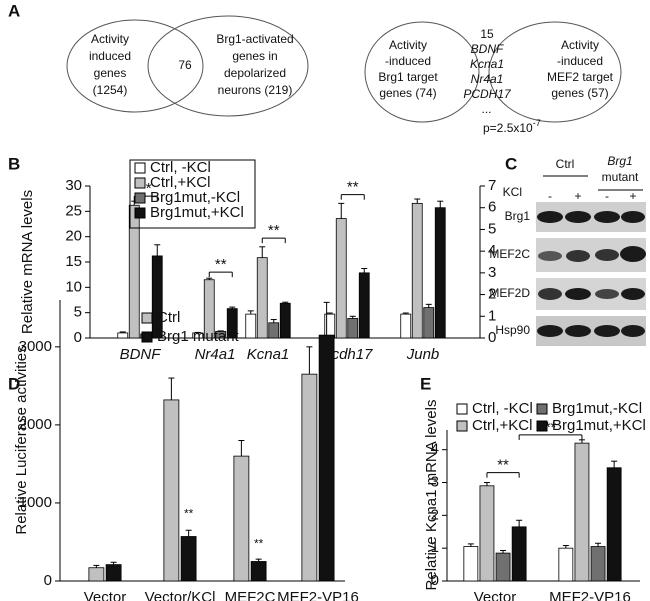 The height and width of the screenshot is (601, 650). What do you see at coordinates (73, 261) in the screenshot?
I see `y-tick-label: 15` at bounding box center [73, 261].